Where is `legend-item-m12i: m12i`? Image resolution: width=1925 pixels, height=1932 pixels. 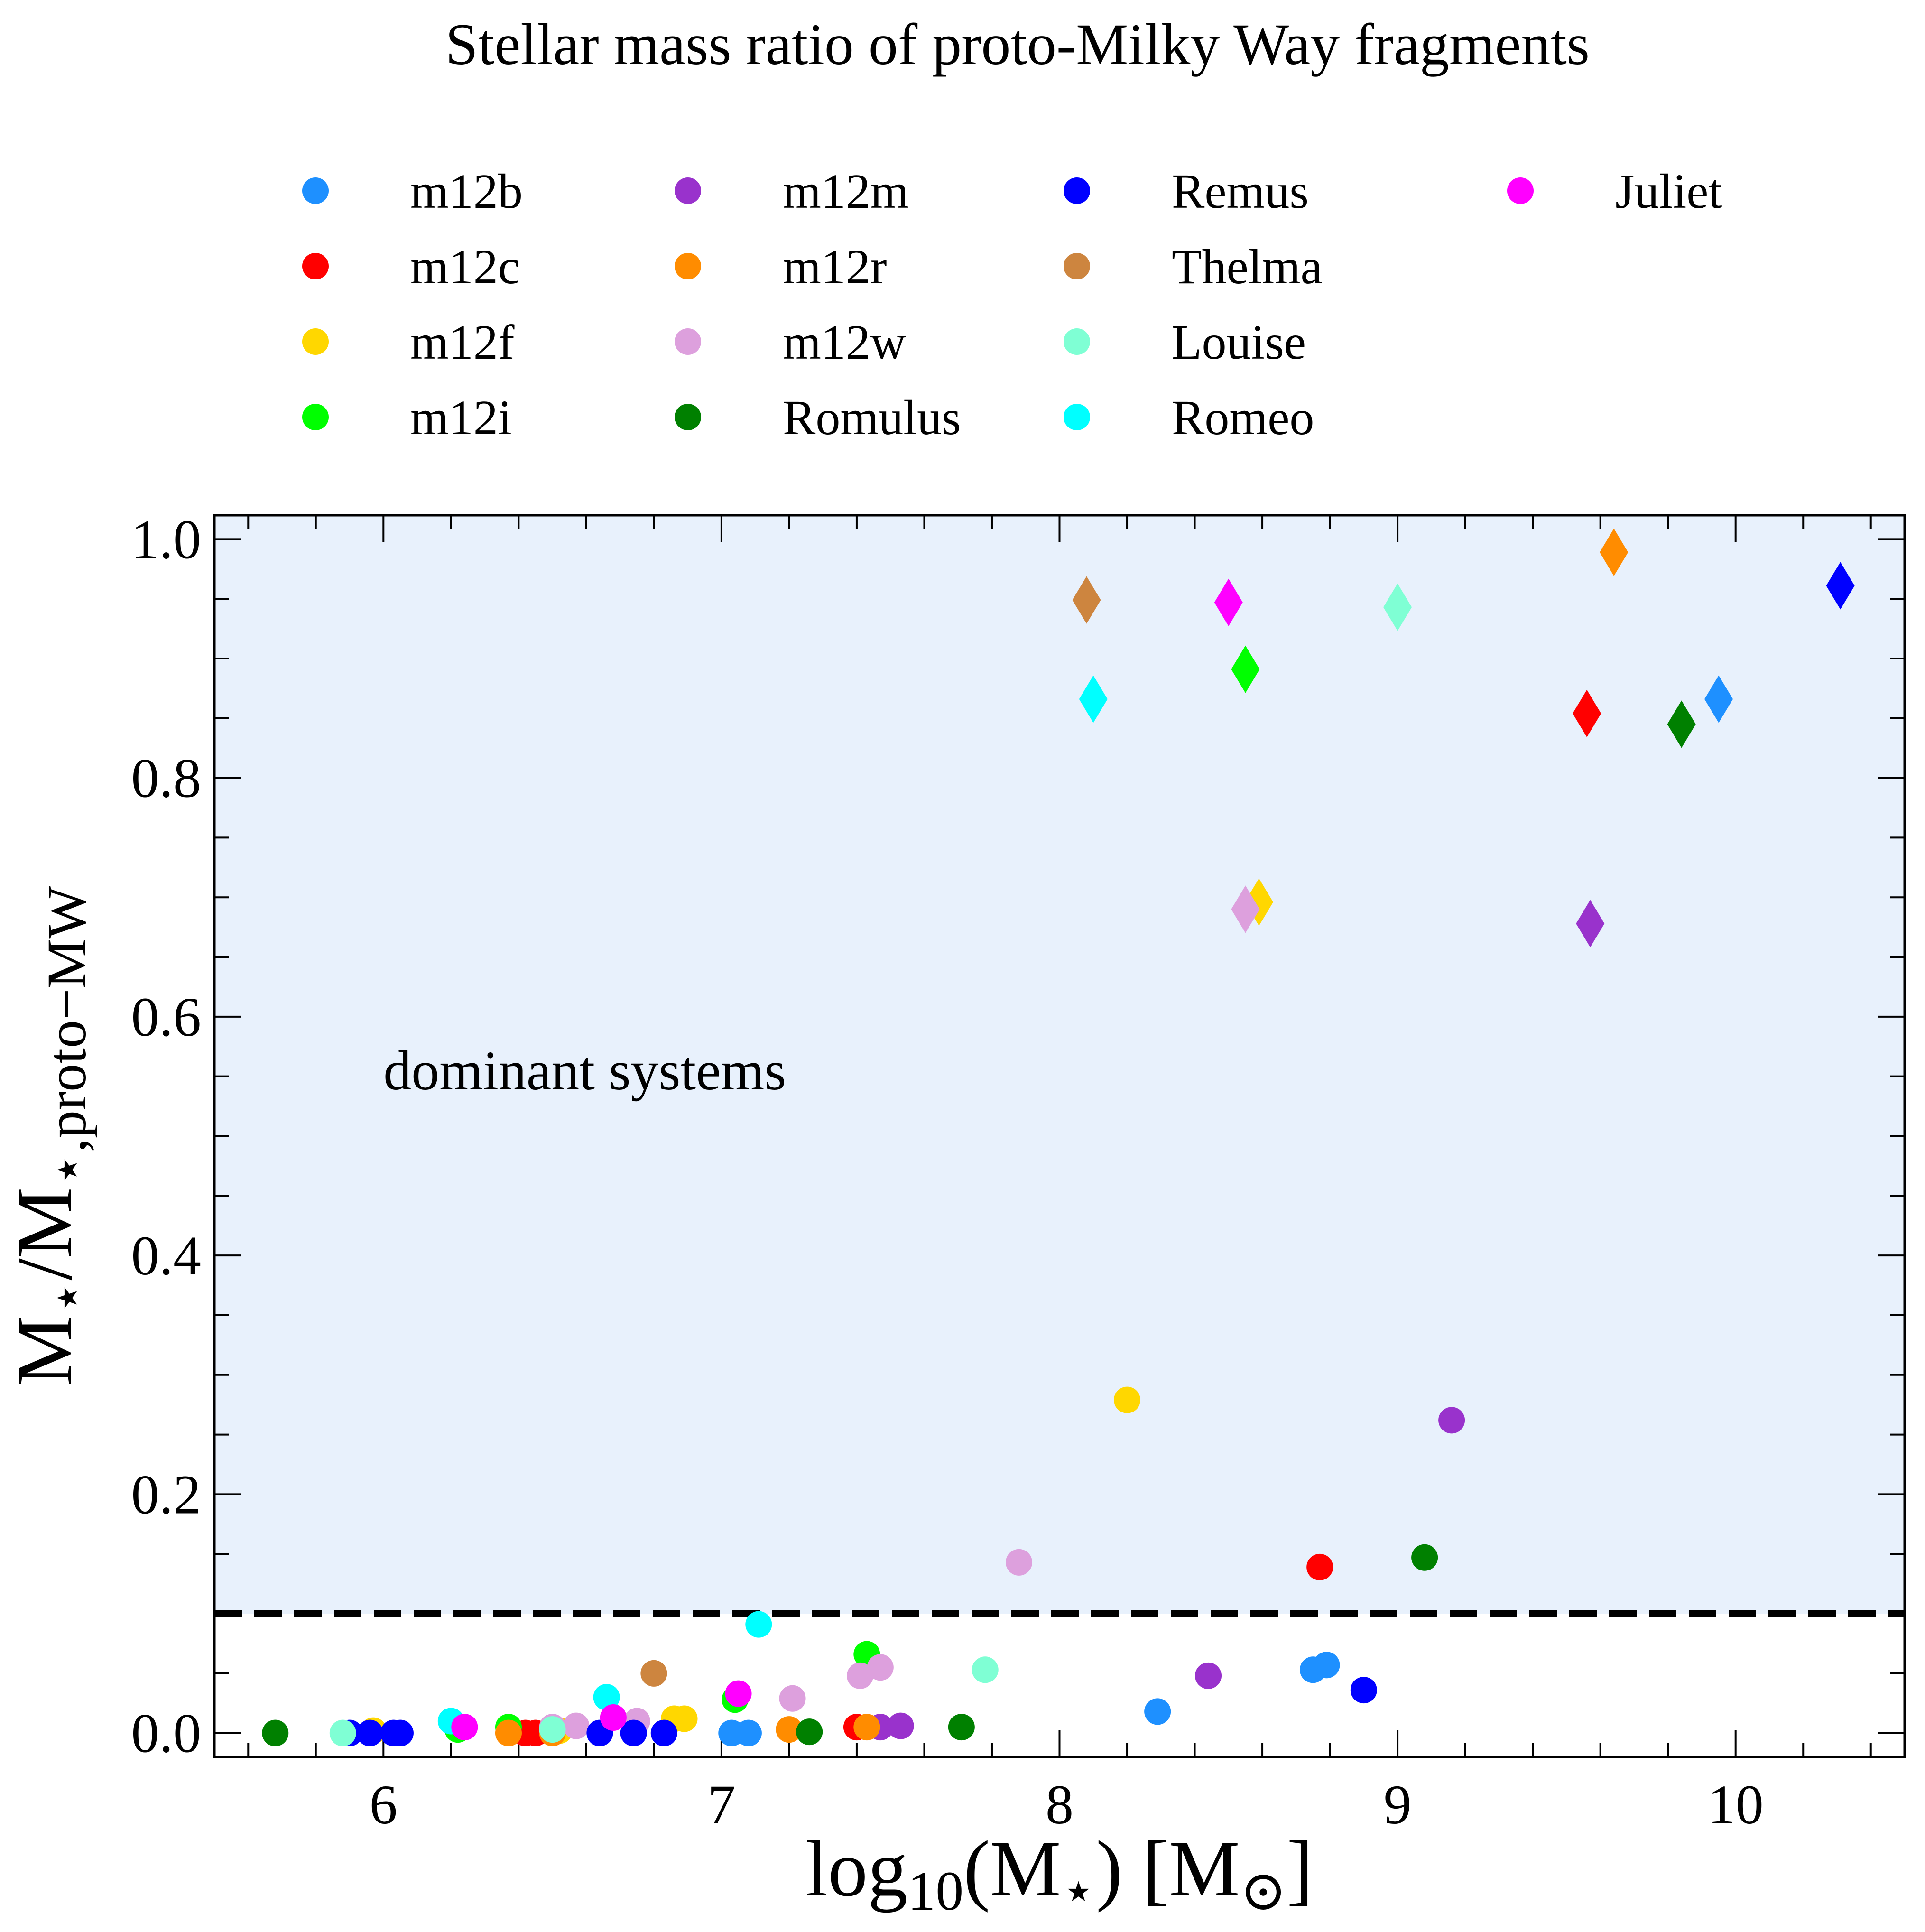 legend-item-m12i: m12i is located at coordinates (407, 417).